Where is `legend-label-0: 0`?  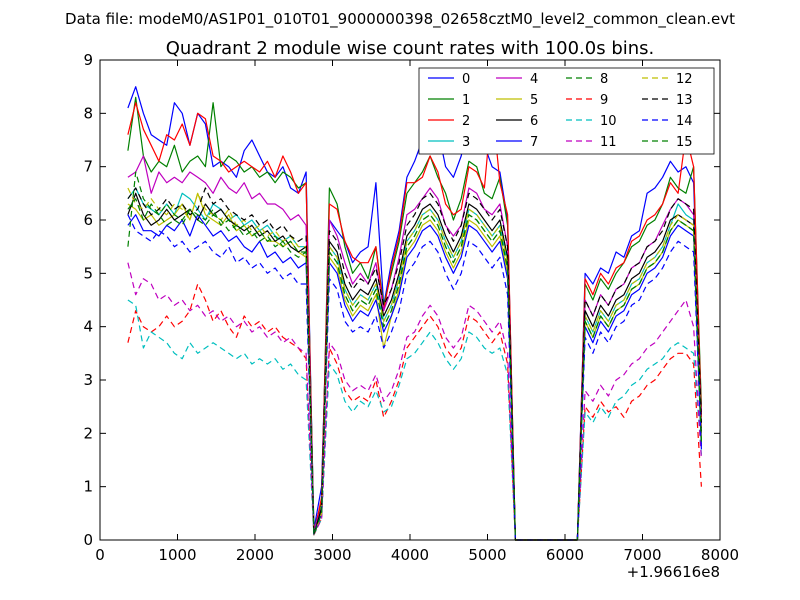
legend-label-0: 0 is located at coordinates (466, 79).